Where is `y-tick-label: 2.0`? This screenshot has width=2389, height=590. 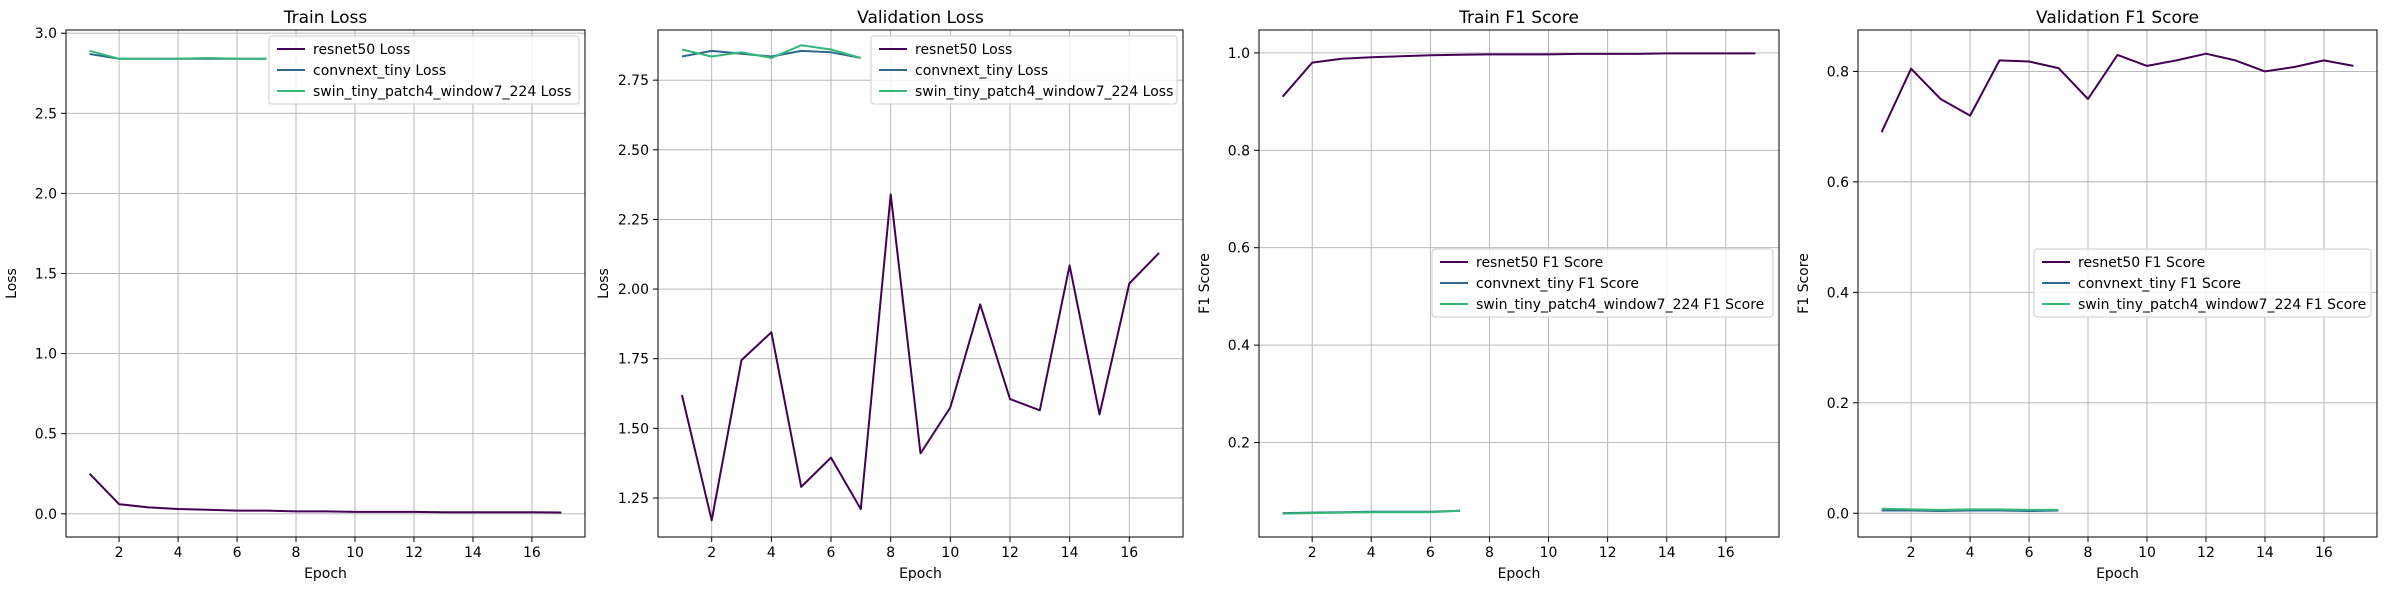 y-tick-label: 2.0 is located at coordinates (46, 194).